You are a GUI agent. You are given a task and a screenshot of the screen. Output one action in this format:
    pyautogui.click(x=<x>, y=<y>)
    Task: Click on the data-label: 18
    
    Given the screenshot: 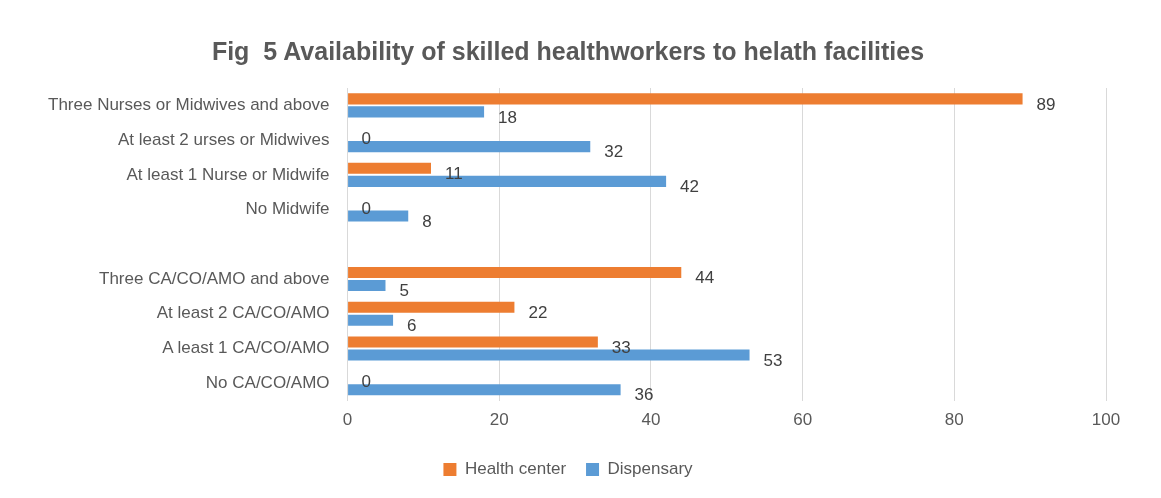 What is the action you would take?
    pyautogui.click(x=508, y=117)
    